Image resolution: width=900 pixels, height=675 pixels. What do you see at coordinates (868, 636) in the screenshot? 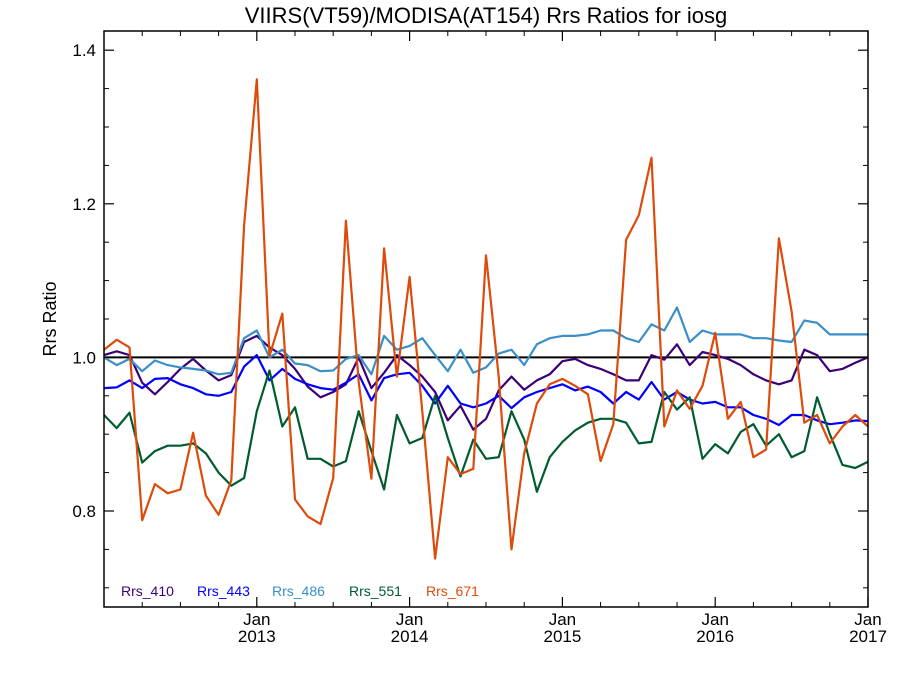
I see `x-tick-year-label: 2017` at bounding box center [868, 636].